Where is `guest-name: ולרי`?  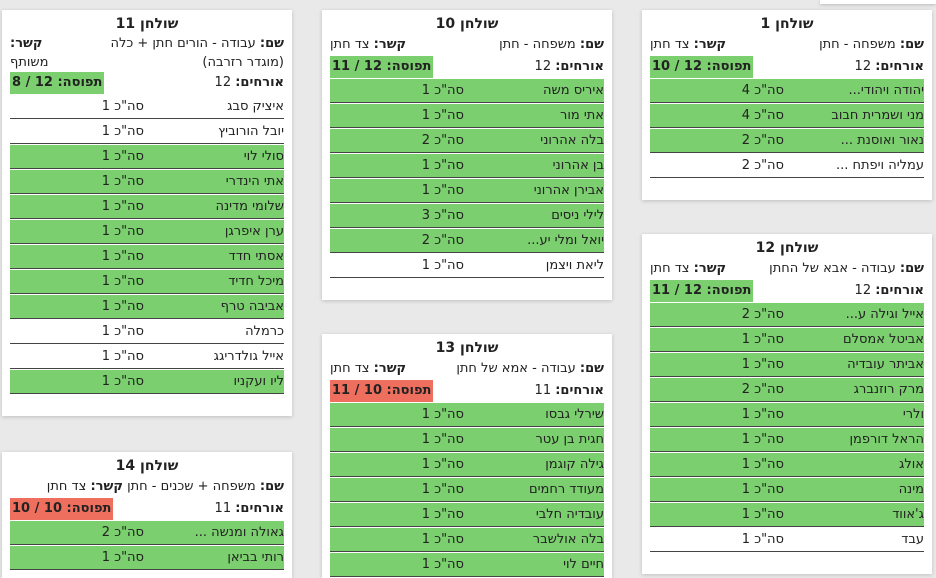
guest-name: ולרי is located at coordinates (913, 414).